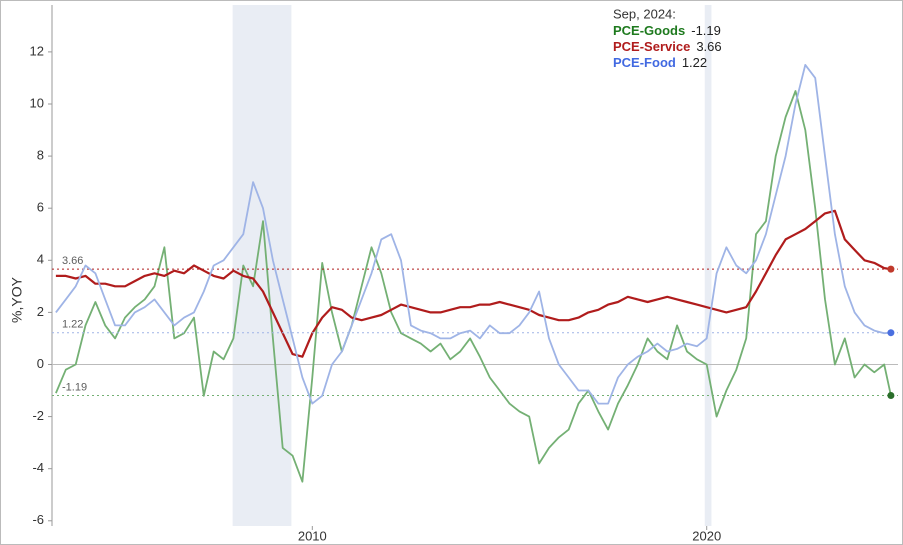 The image size is (903, 545). What do you see at coordinates (644, 62) in the screenshot?
I see `legend-name: PCE-Food` at bounding box center [644, 62].